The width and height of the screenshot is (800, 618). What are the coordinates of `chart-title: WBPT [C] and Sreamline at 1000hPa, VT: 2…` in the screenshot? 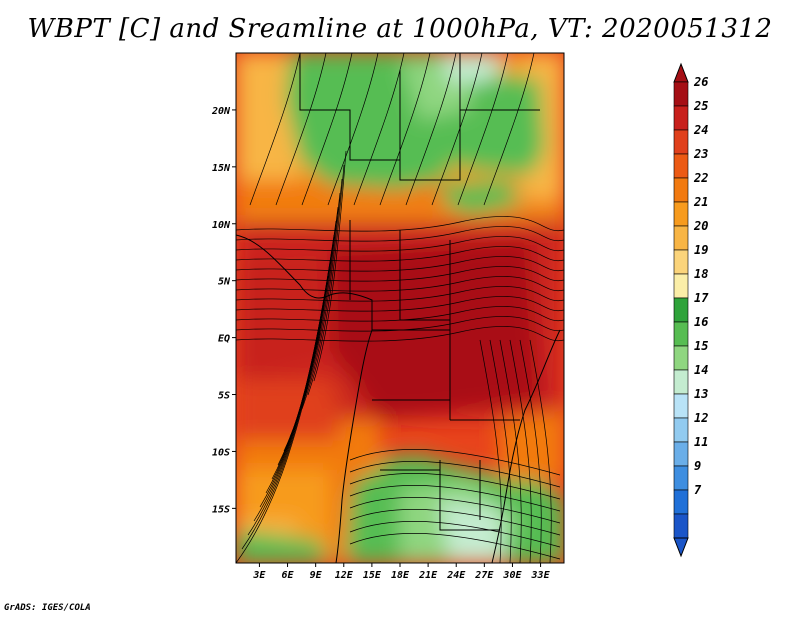 It's located at (400, 29).